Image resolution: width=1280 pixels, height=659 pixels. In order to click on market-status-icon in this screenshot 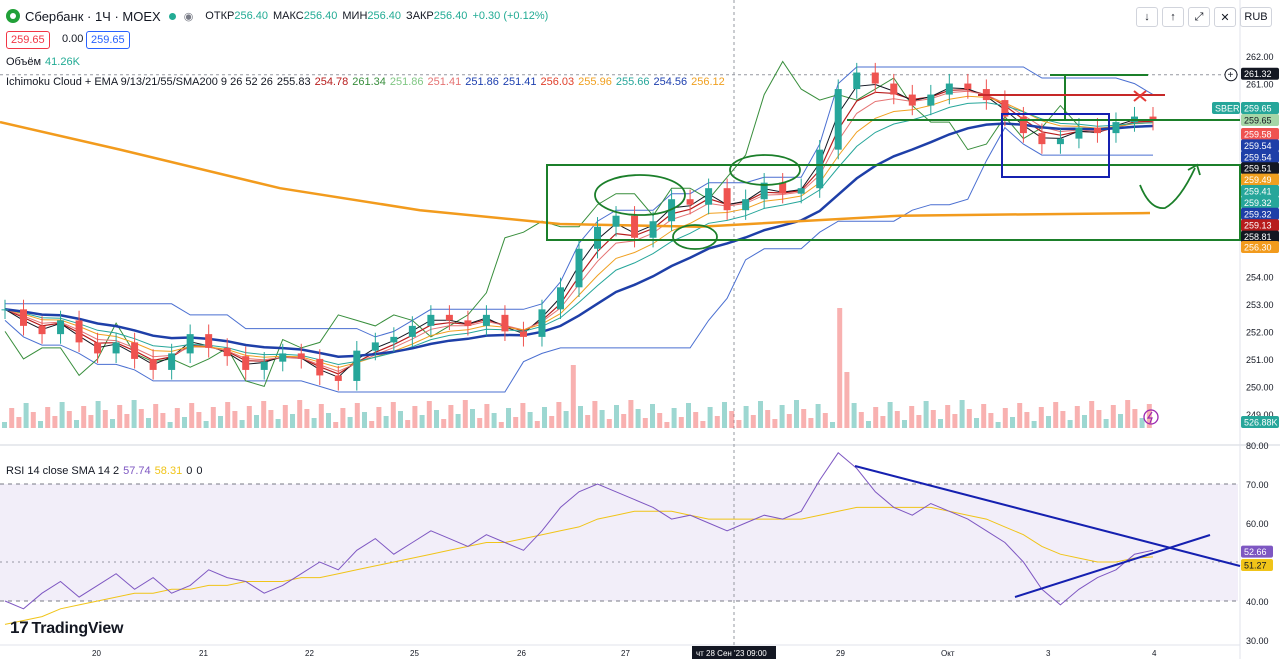, I will do `click(172, 16)`.